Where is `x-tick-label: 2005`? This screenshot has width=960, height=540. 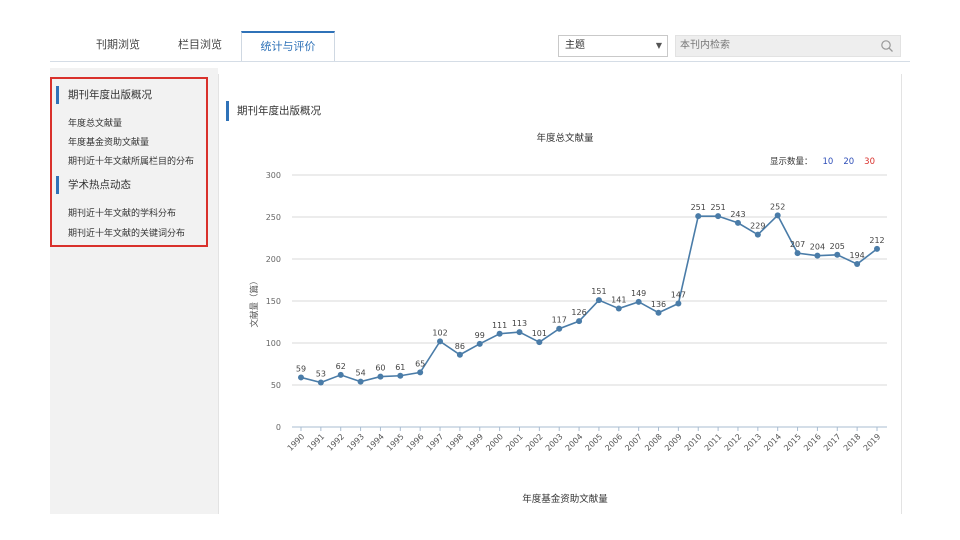 x-tick-label: 2005 is located at coordinates (594, 442).